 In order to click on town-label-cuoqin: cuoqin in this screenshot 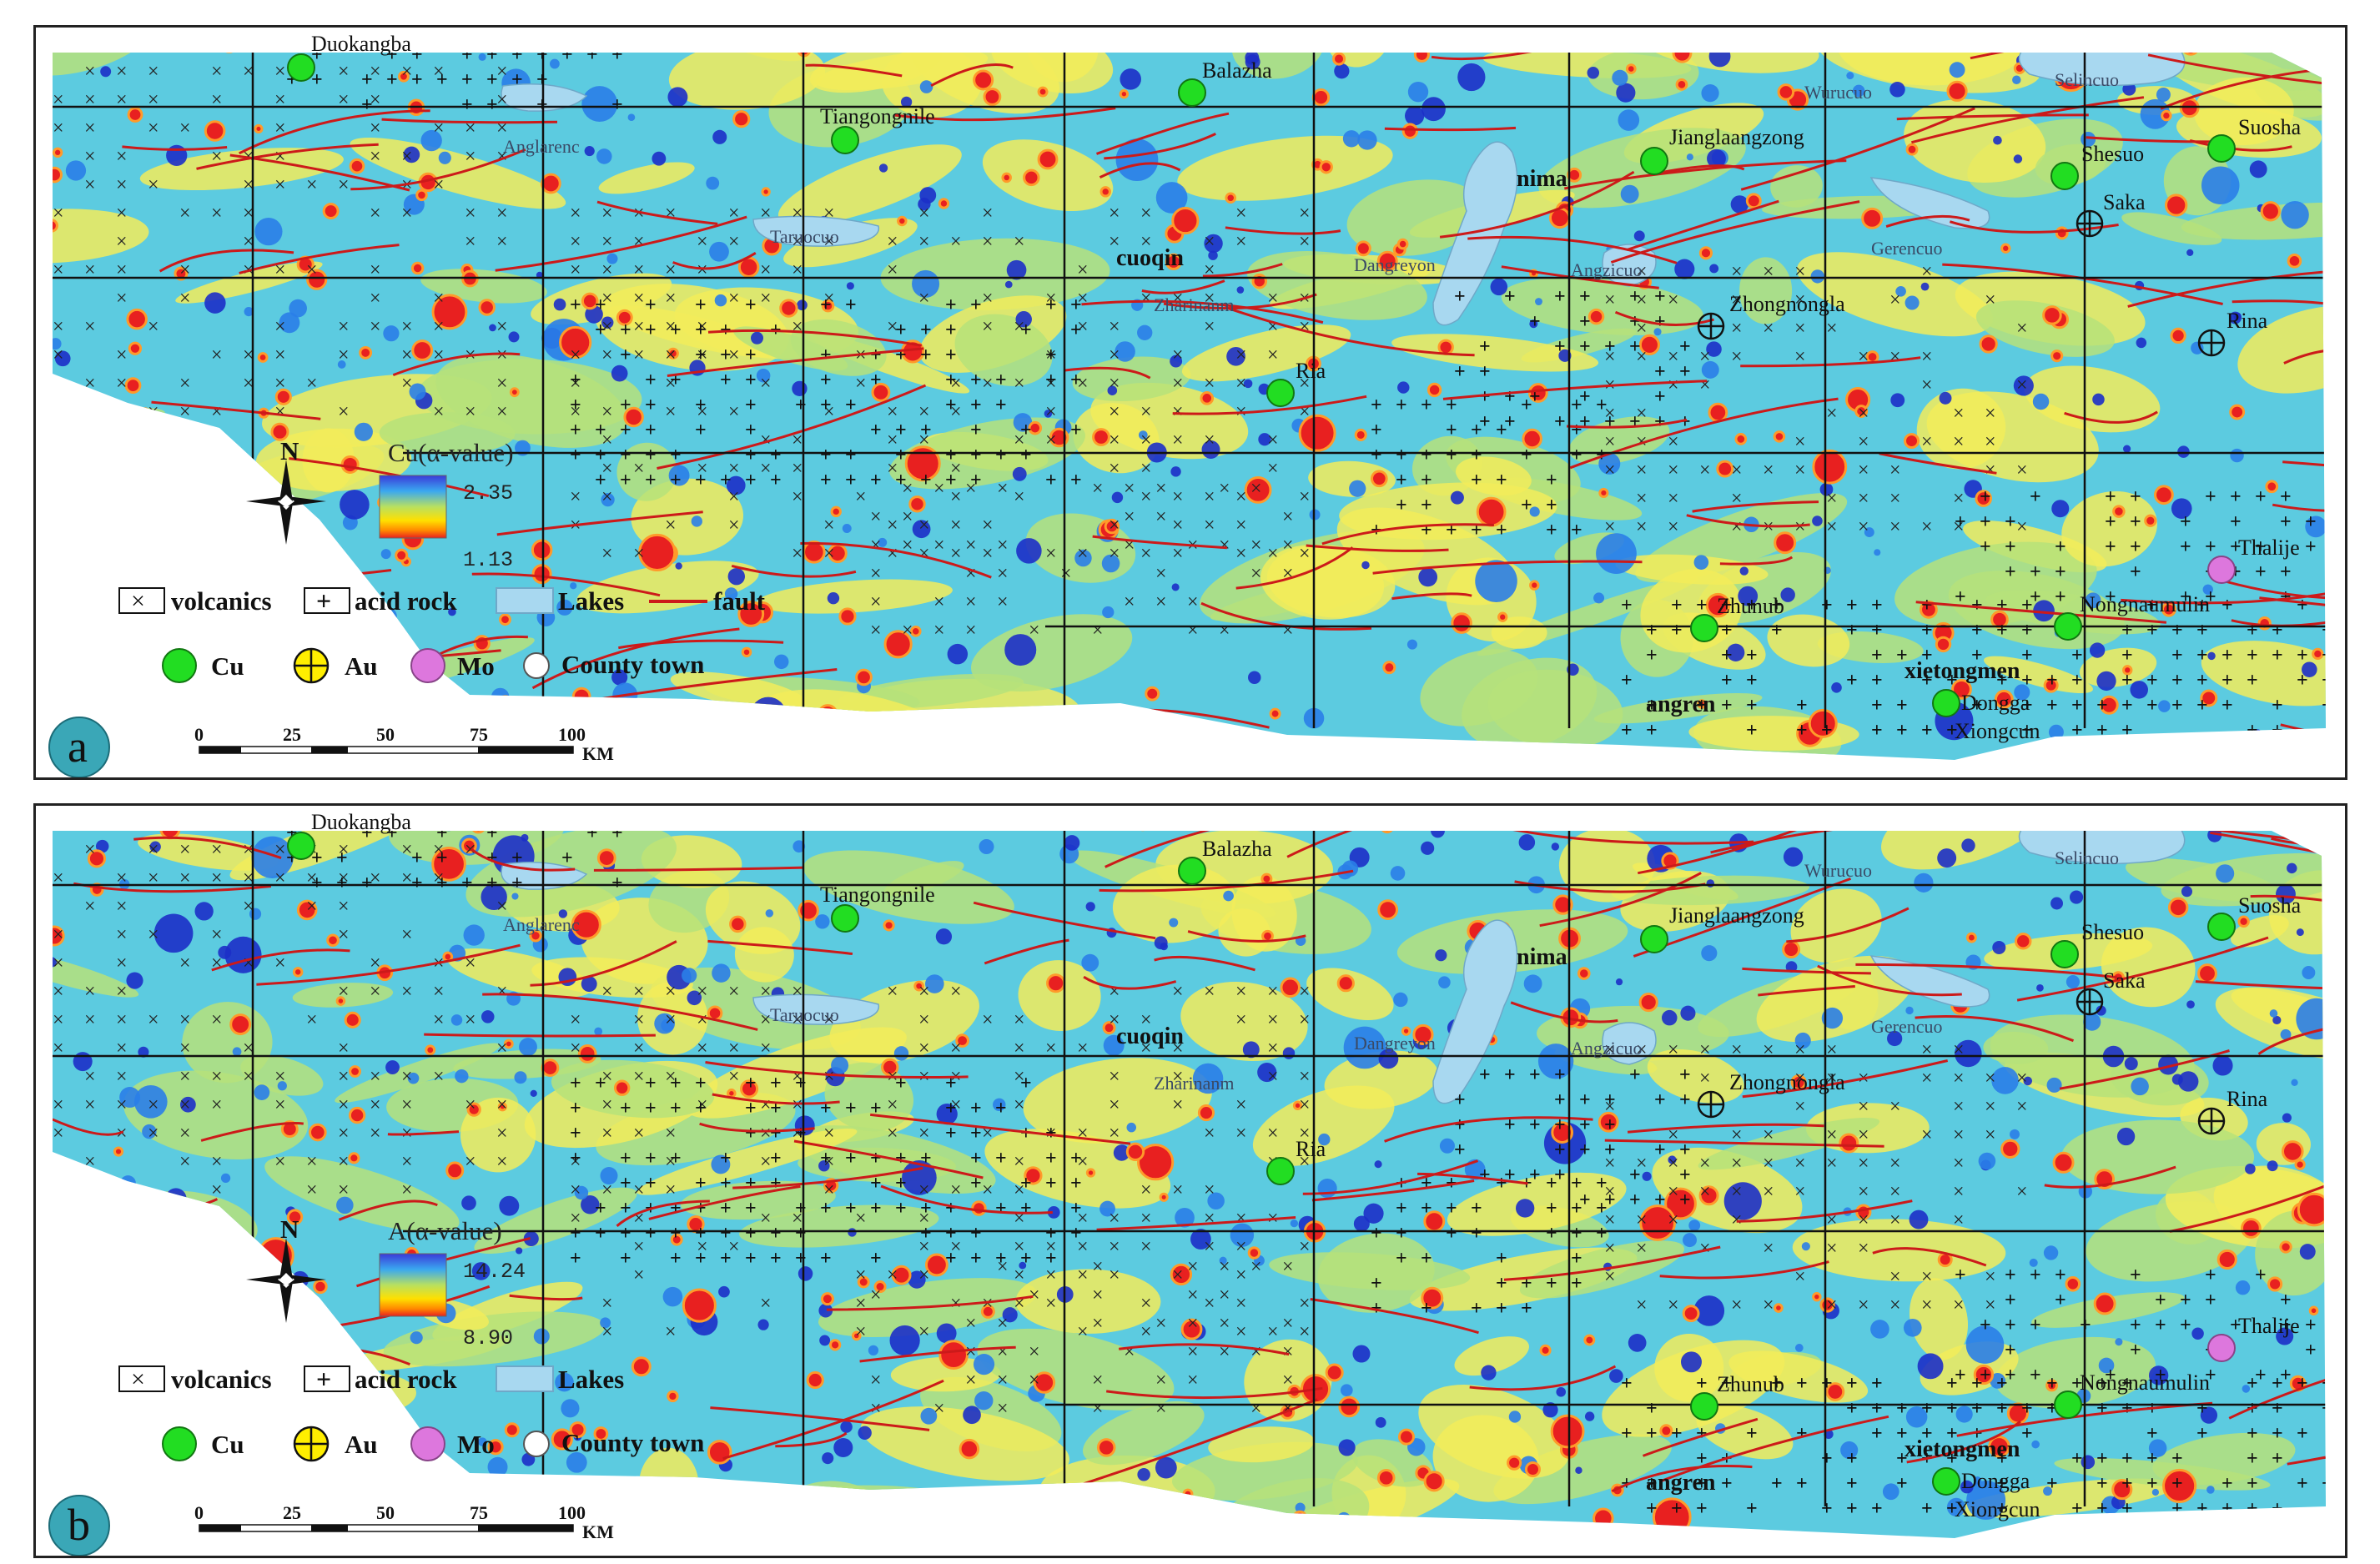, I will do `click(1150, 1036)`.